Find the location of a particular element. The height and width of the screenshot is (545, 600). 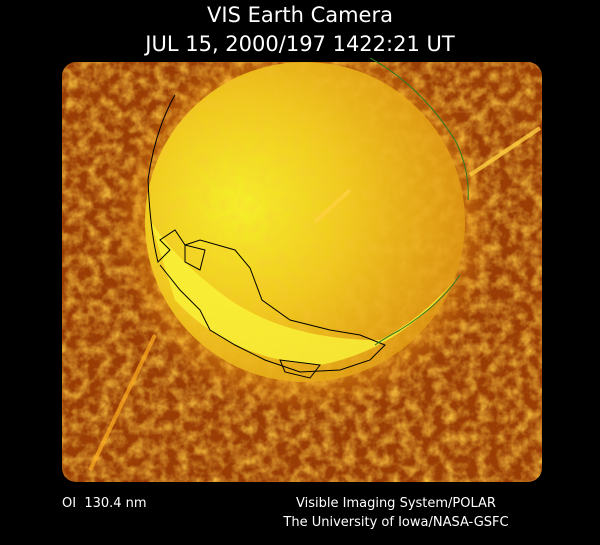

auroral-oval is located at coordinates (302, 292).